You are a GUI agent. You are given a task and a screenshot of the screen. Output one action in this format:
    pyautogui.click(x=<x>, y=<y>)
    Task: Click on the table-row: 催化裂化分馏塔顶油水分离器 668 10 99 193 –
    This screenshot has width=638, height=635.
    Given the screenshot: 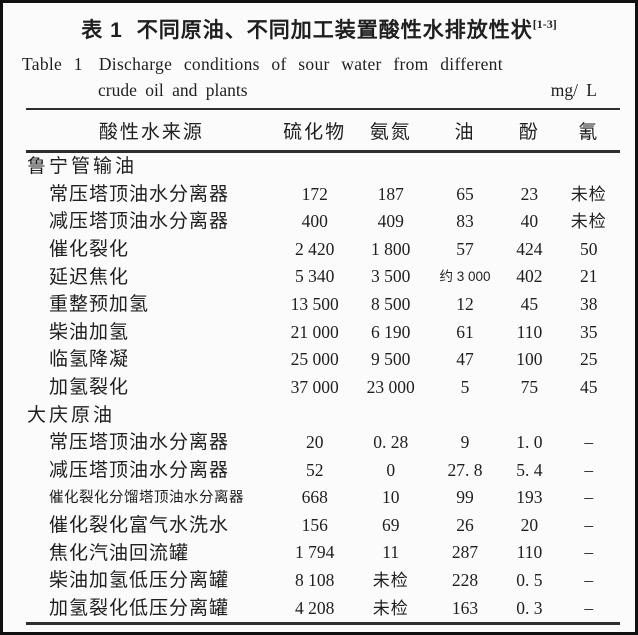 What is the action you would take?
    pyautogui.click(x=323, y=498)
    